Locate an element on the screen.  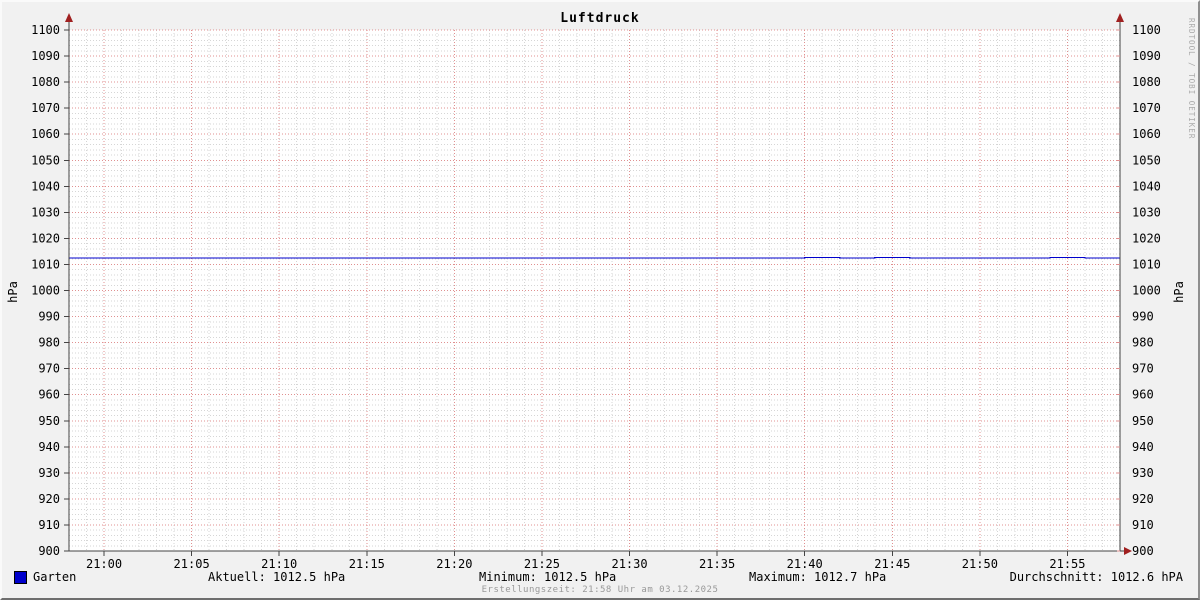
stat-maximum: Maximum: 1012.7 hPa is located at coordinates (818, 577).